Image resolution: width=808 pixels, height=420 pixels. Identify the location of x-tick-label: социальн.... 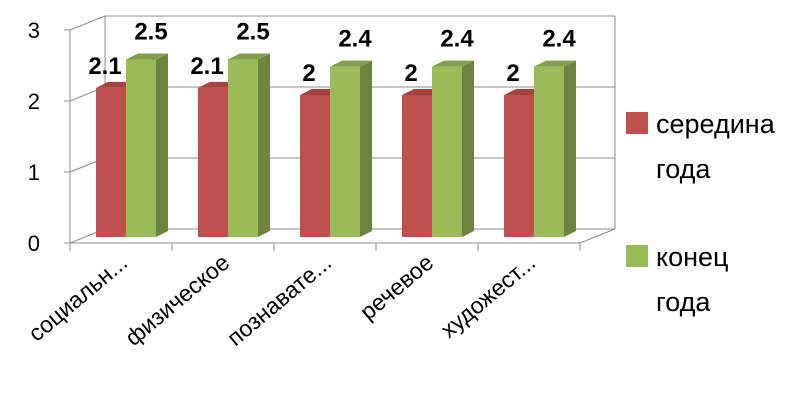
(77, 297).